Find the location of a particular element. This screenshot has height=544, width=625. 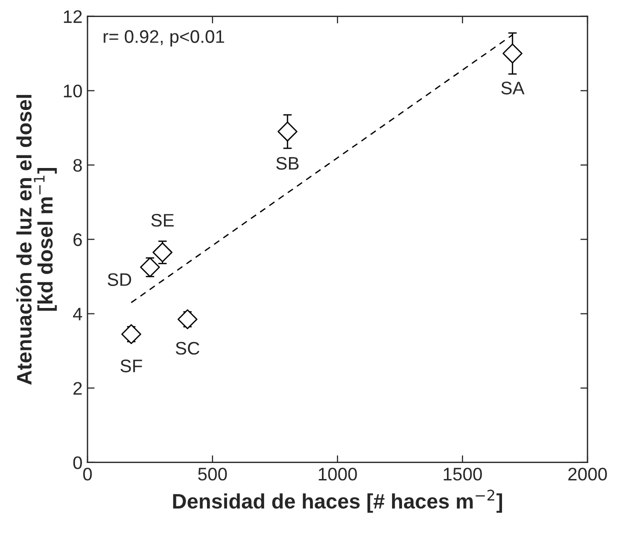

y-tick-label: 12 is located at coordinates (73, 16).